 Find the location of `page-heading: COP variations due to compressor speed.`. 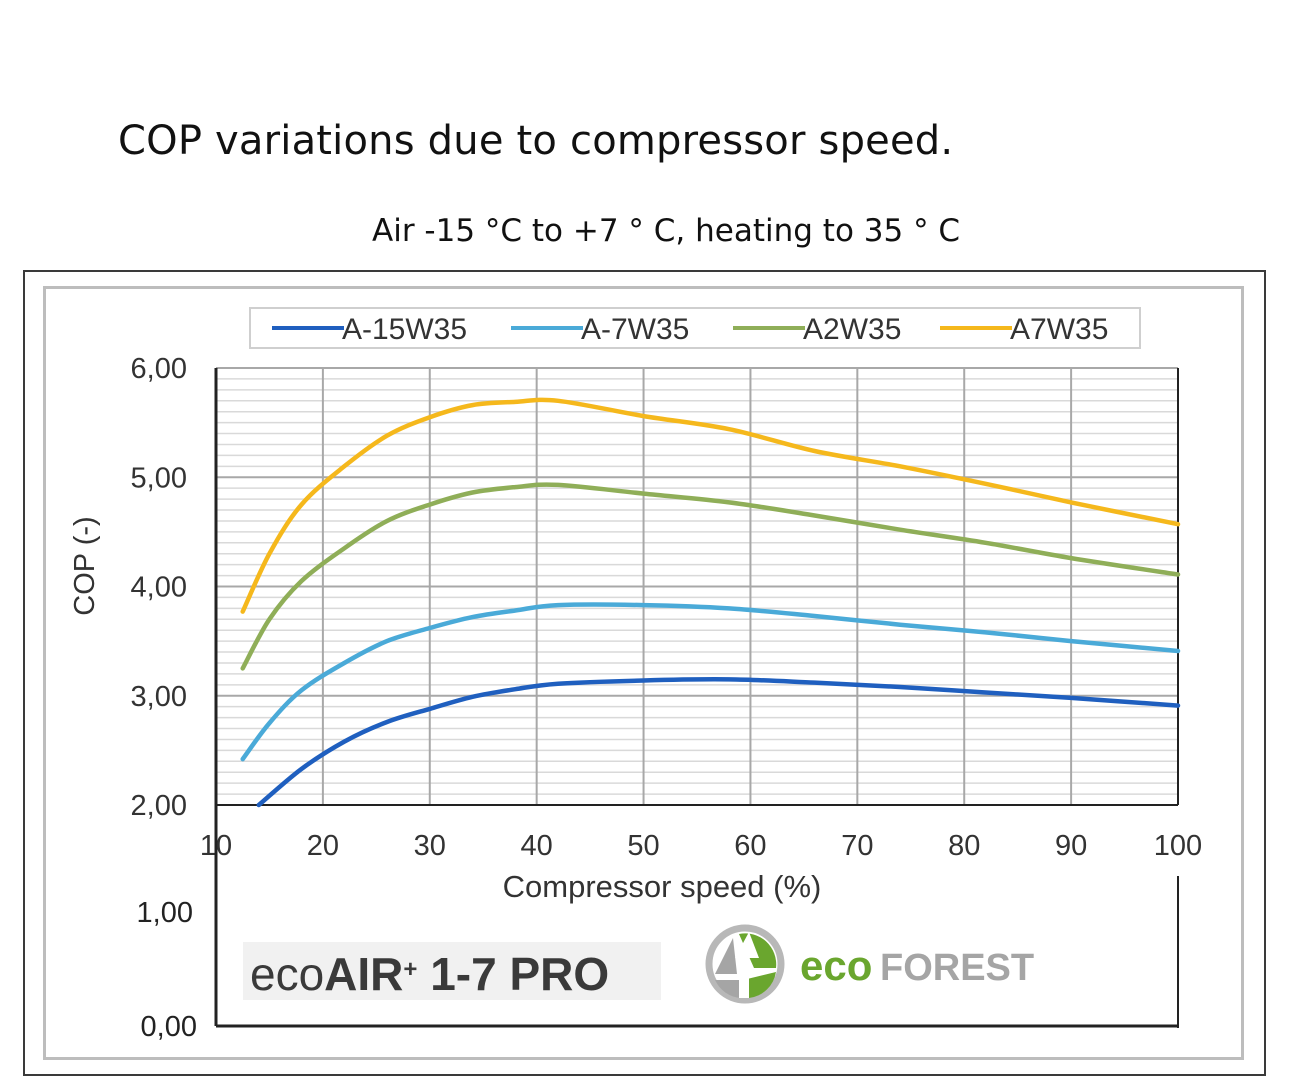

page-heading: COP variations due to compressor speed. is located at coordinates (536, 141).